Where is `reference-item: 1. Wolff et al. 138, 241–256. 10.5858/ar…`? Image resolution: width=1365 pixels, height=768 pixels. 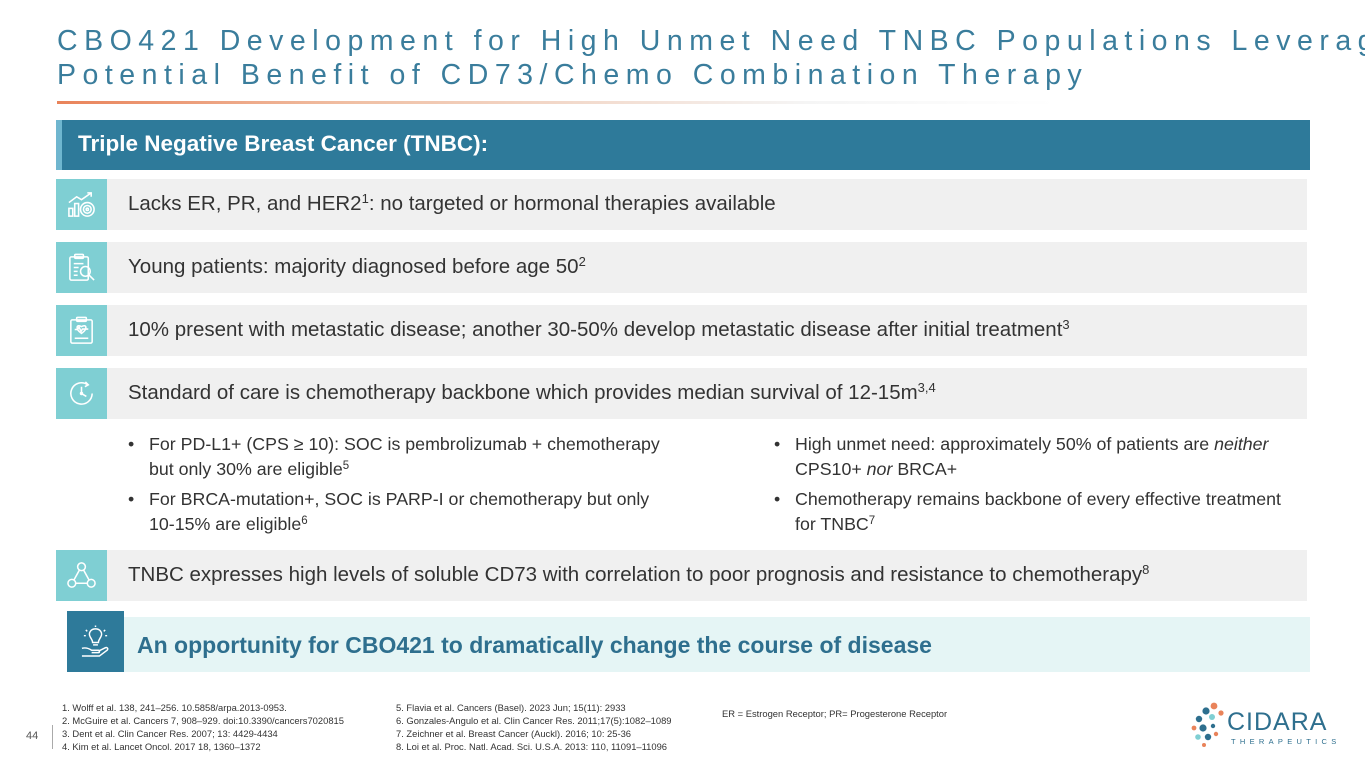
reference-item: 1. Wolff et al. 138, 241–256. 10.5858/ar… is located at coordinates (174, 707).